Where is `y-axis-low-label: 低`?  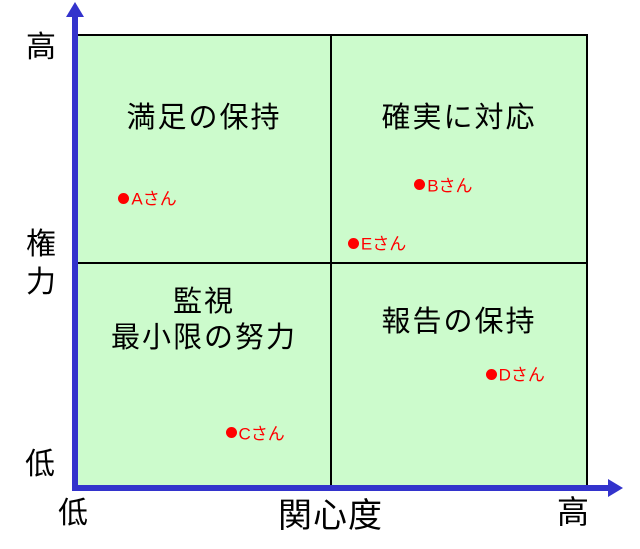
y-axis-low-label: 低 is located at coordinates (40, 464).